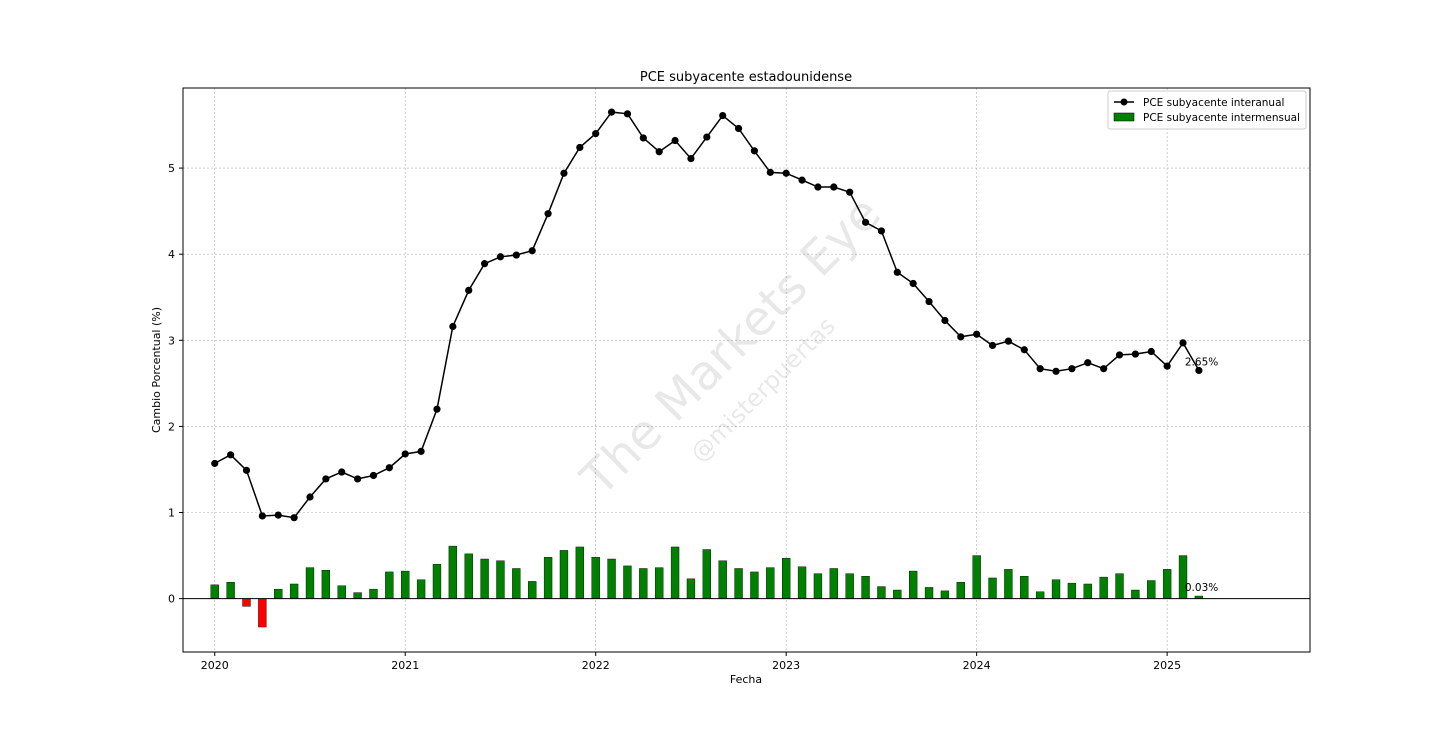 Image resolution: width=1456 pixels, height=733 pixels. Describe the element at coordinates (596, 665) in the screenshot. I see `x-tick-label: 2022` at that location.